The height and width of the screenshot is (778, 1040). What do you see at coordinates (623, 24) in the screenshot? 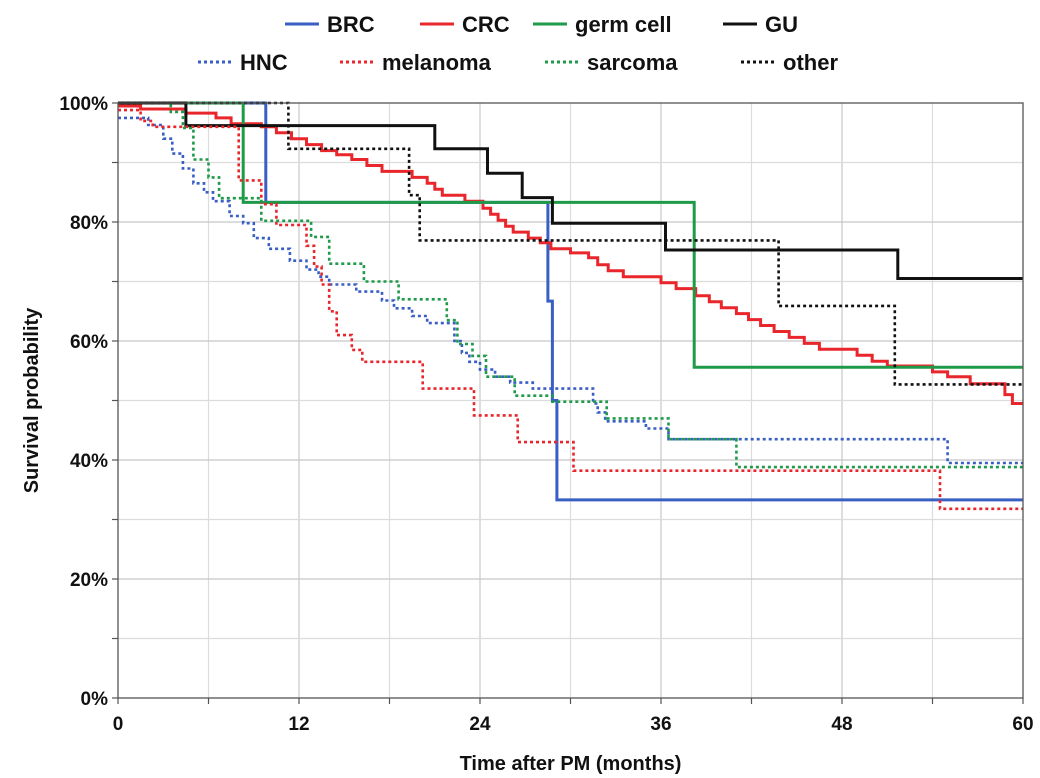
I see `legend-entry: germ cell` at bounding box center [623, 24].